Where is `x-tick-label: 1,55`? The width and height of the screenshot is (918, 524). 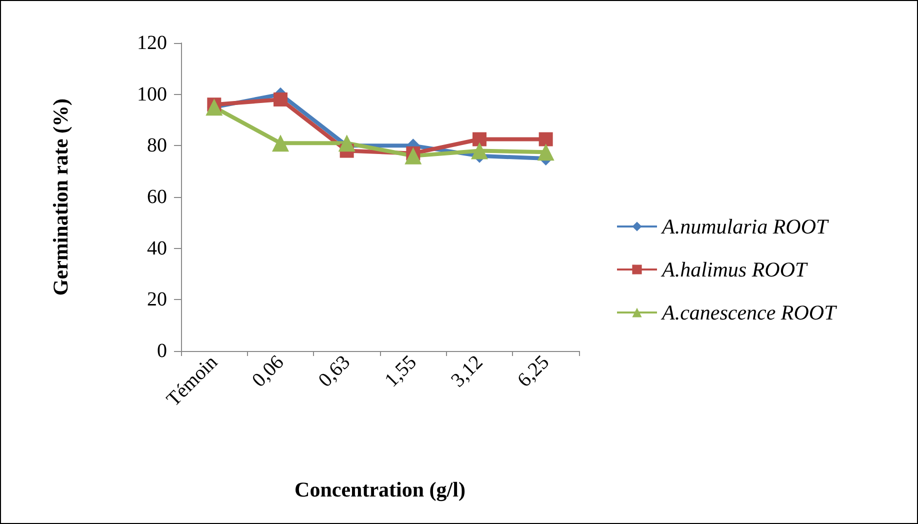
x-tick-label: 1,55 is located at coordinates (400, 371).